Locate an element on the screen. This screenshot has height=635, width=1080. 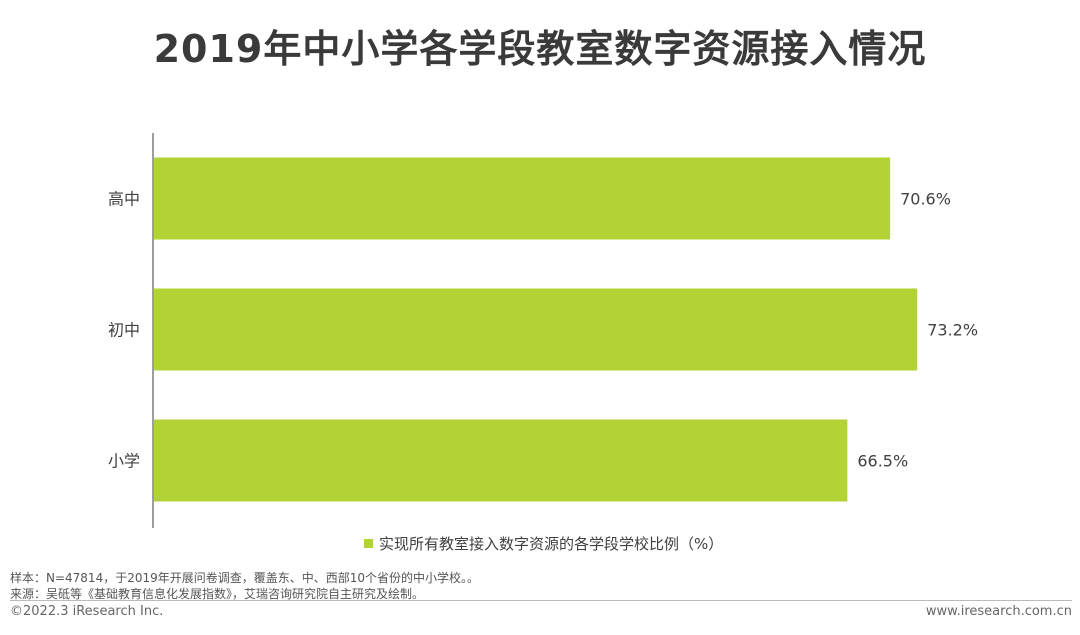
category-label-0: 高中 is located at coordinates (124, 199).